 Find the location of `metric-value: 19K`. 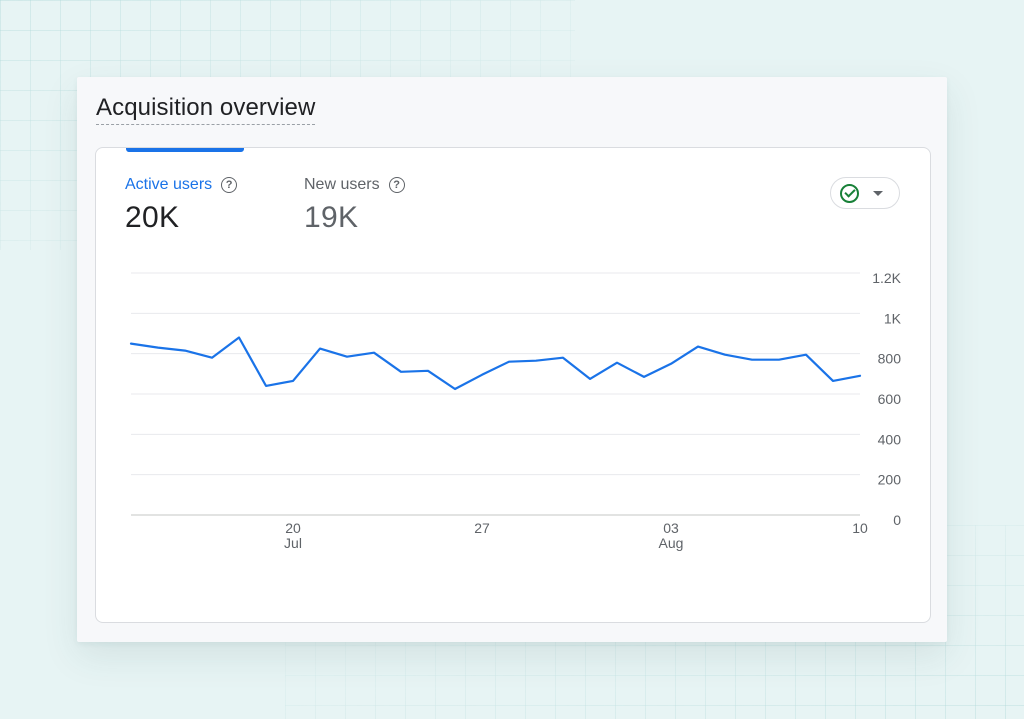

metric-value: 19K is located at coordinates (331, 217).